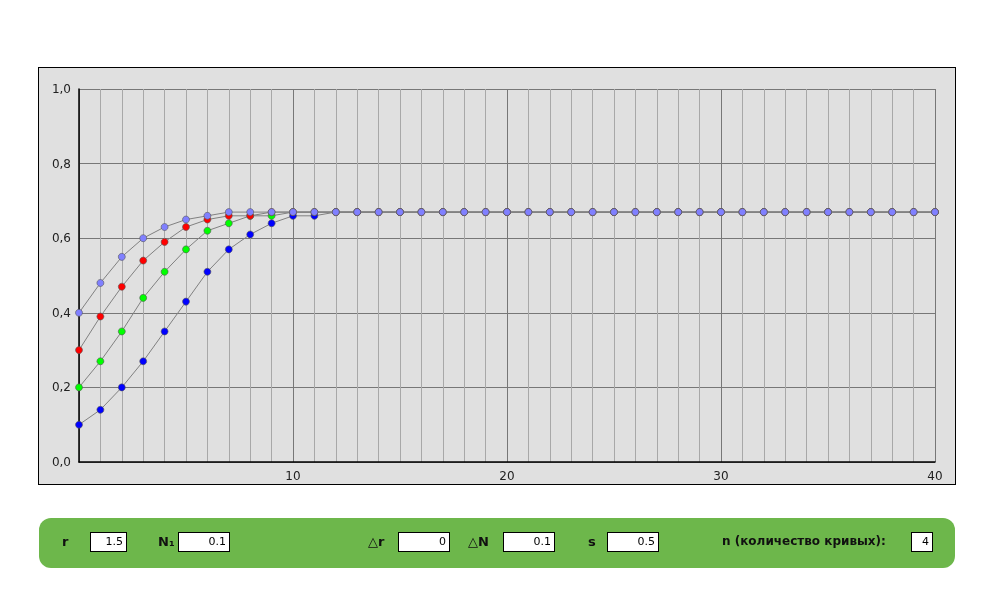  What do you see at coordinates (61, 462) in the screenshot?
I see `y-tick-label: 0,0` at bounding box center [61, 462].